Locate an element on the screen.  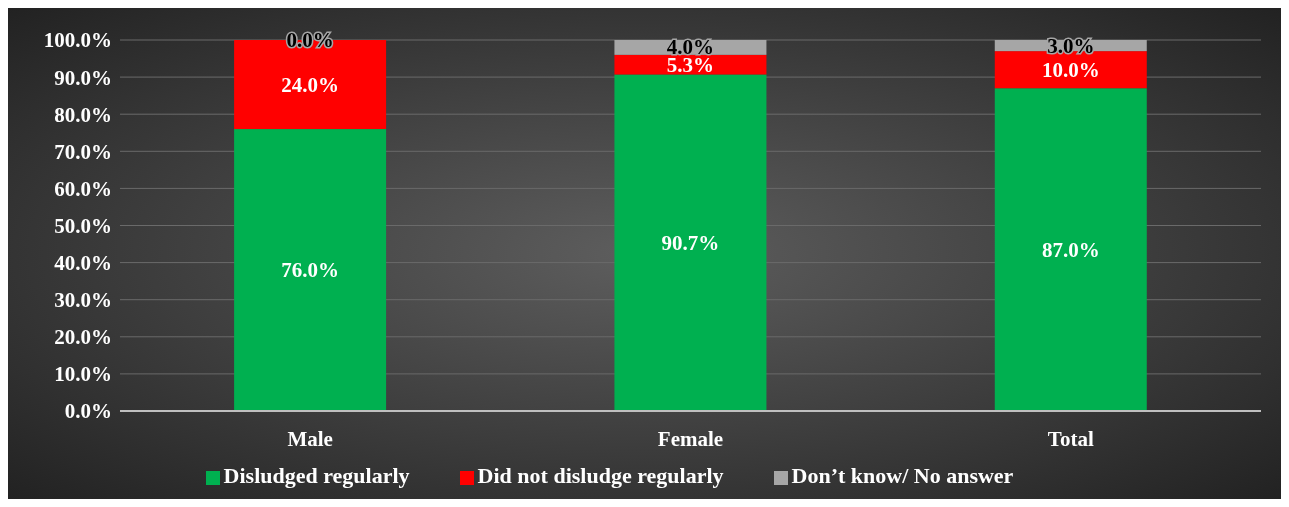
y-tick-label: 10.0% is located at coordinates (83, 374).